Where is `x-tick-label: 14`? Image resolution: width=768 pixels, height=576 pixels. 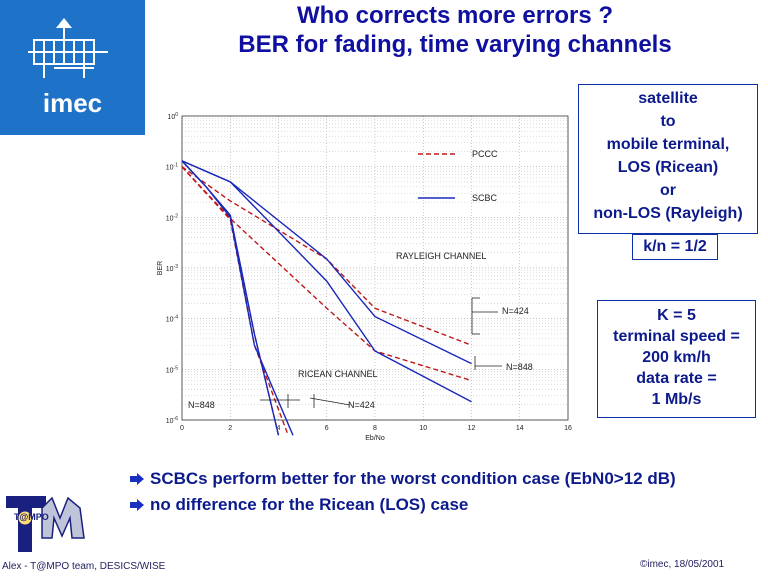
x-tick-label: 14 is located at coordinates (520, 428).